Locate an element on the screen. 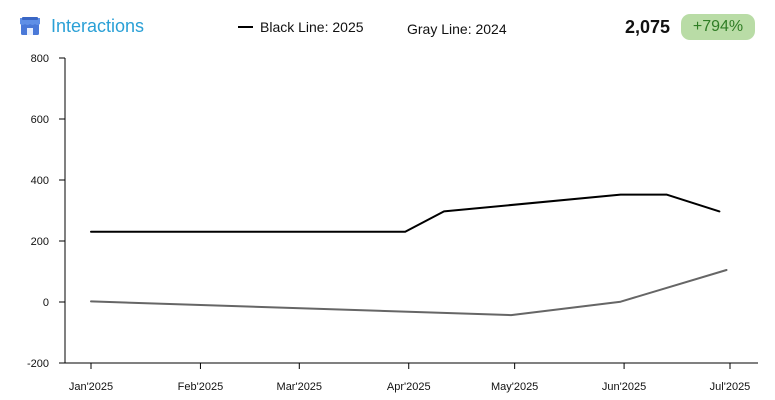  x-tick-label: Mar'2025 is located at coordinates (300, 387).